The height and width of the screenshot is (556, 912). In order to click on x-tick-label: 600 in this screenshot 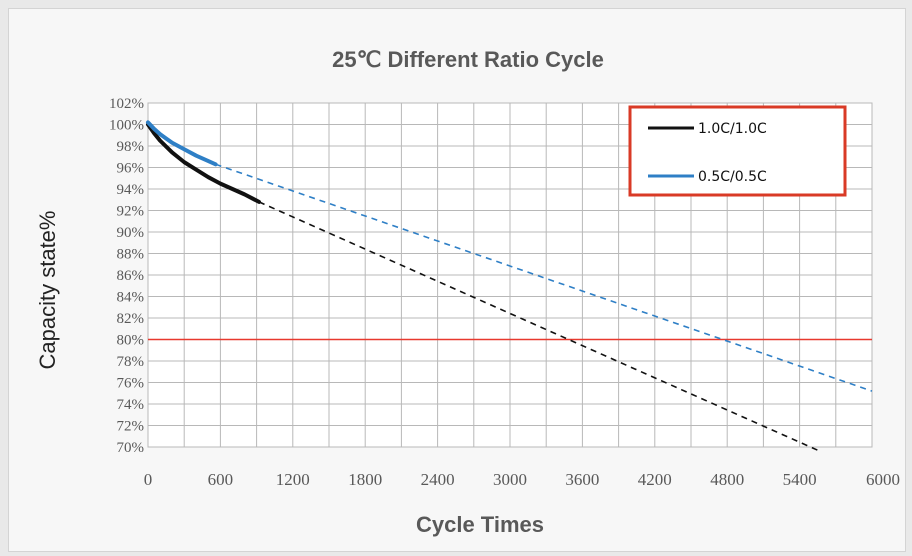, I will do `click(221, 479)`.